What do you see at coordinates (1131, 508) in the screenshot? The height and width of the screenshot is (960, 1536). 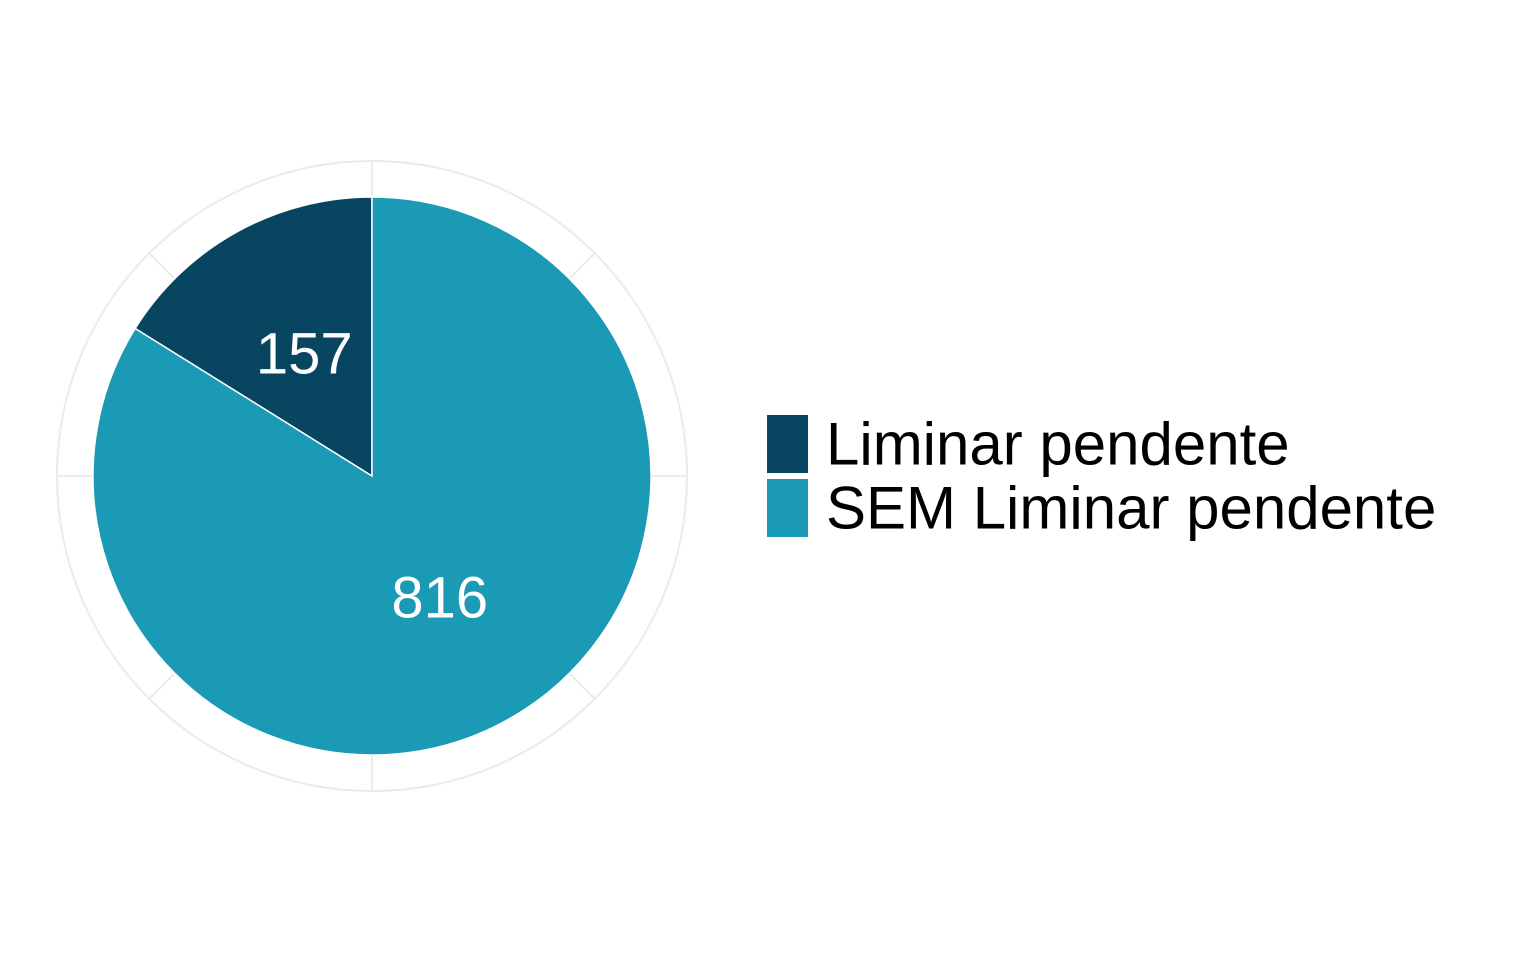 I see `legend-label: SEM Liminar pendente` at bounding box center [1131, 508].